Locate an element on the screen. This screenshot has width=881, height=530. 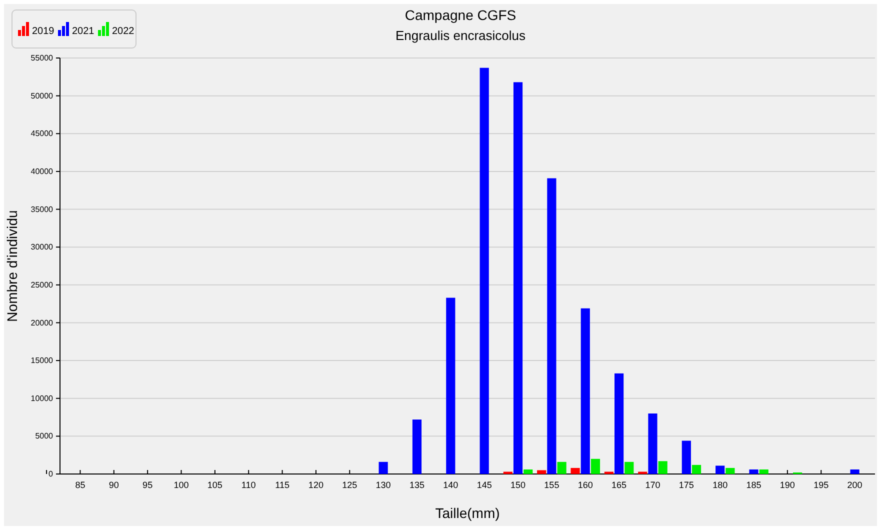
x-tick-label: 120 is located at coordinates (316, 485).